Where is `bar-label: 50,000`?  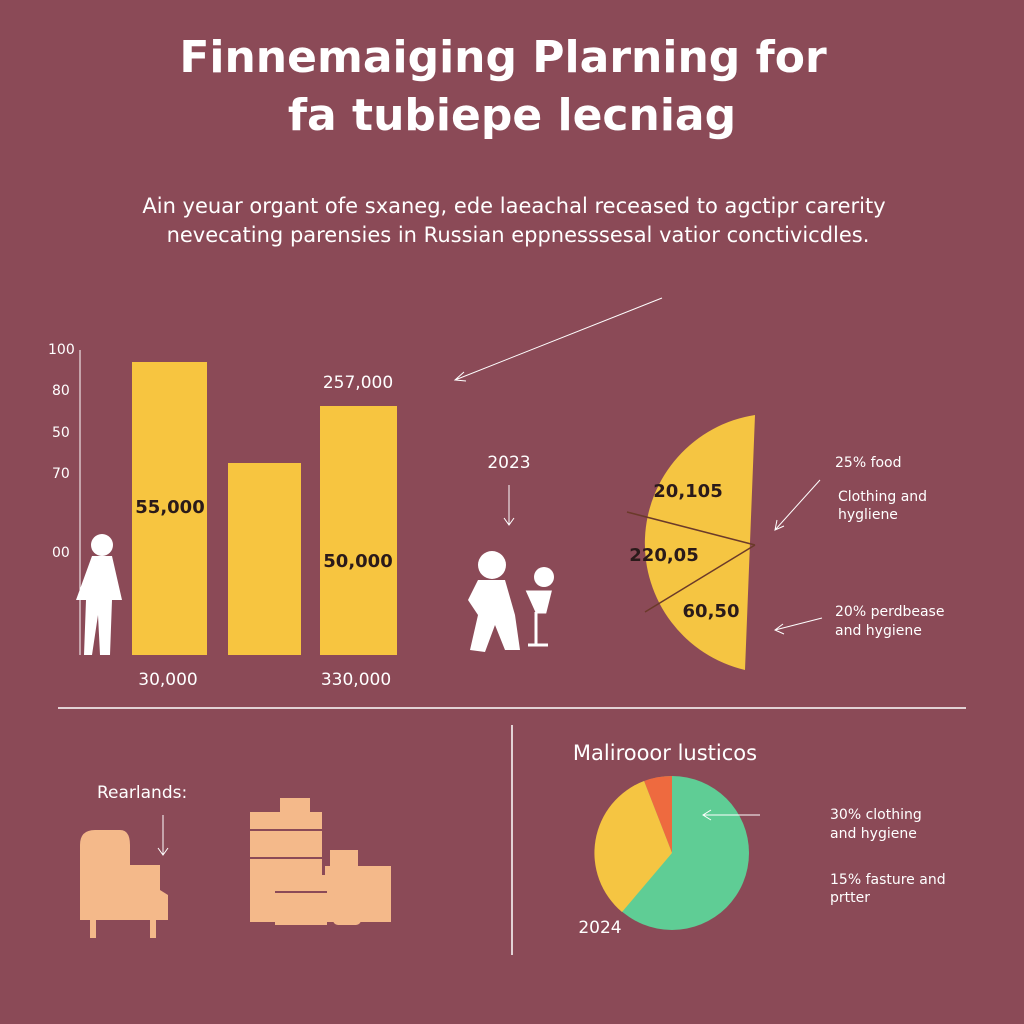 bar-label: 50,000 is located at coordinates (357, 561).